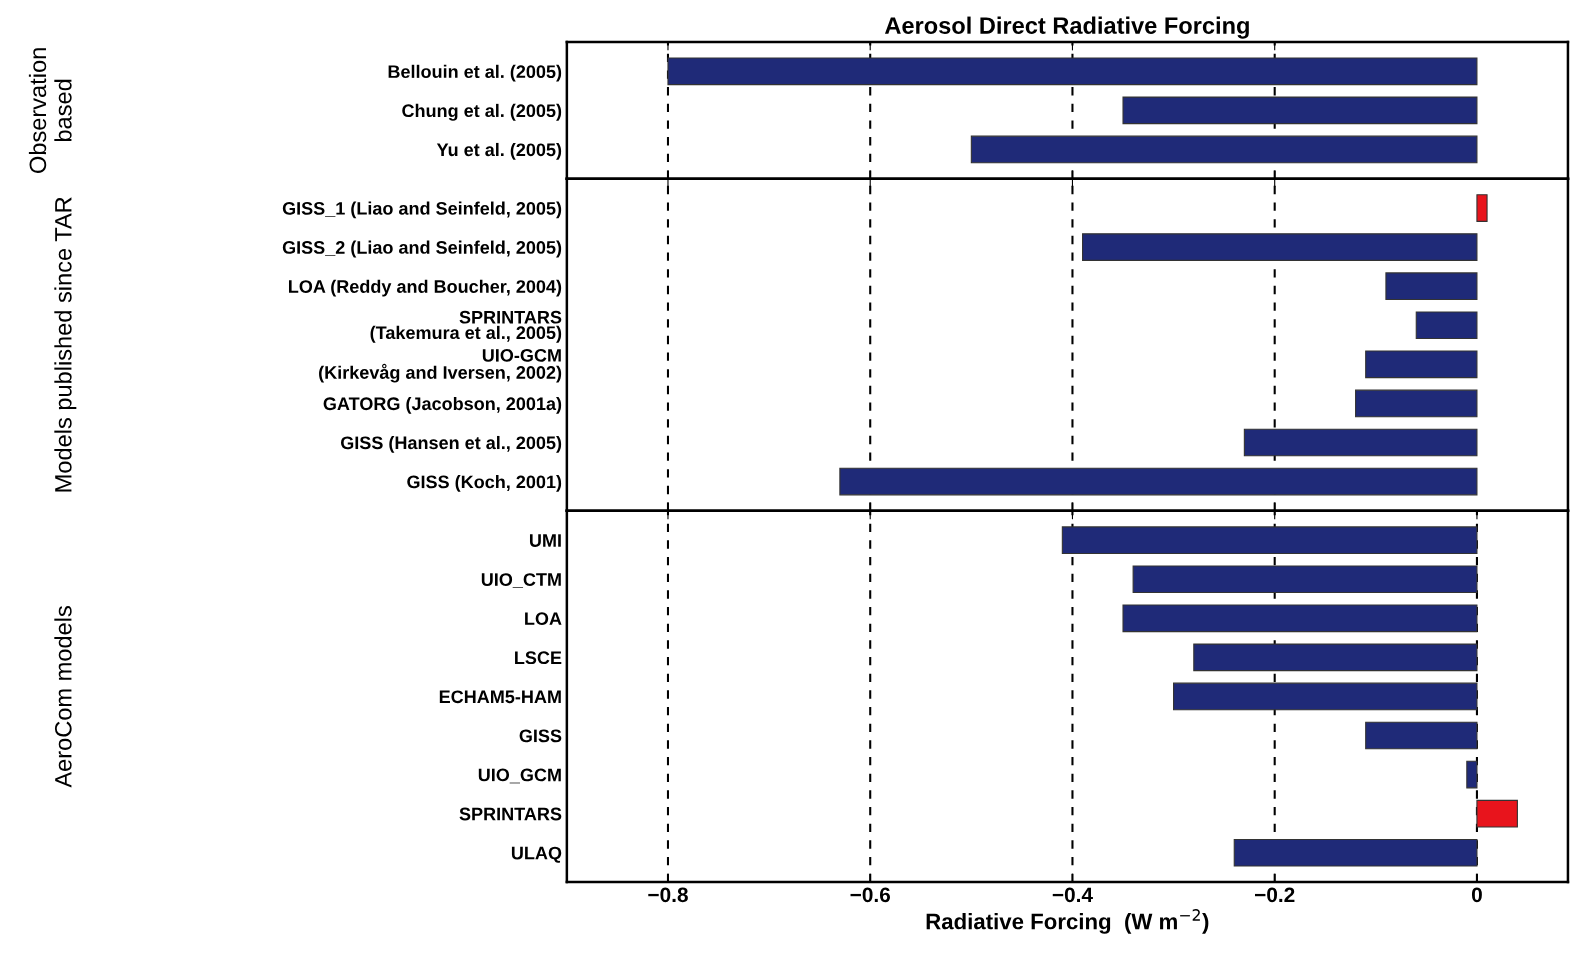 The image size is (1579, 955). I want to click on y-axis-title: Models published since TAR, so click(65, 344).